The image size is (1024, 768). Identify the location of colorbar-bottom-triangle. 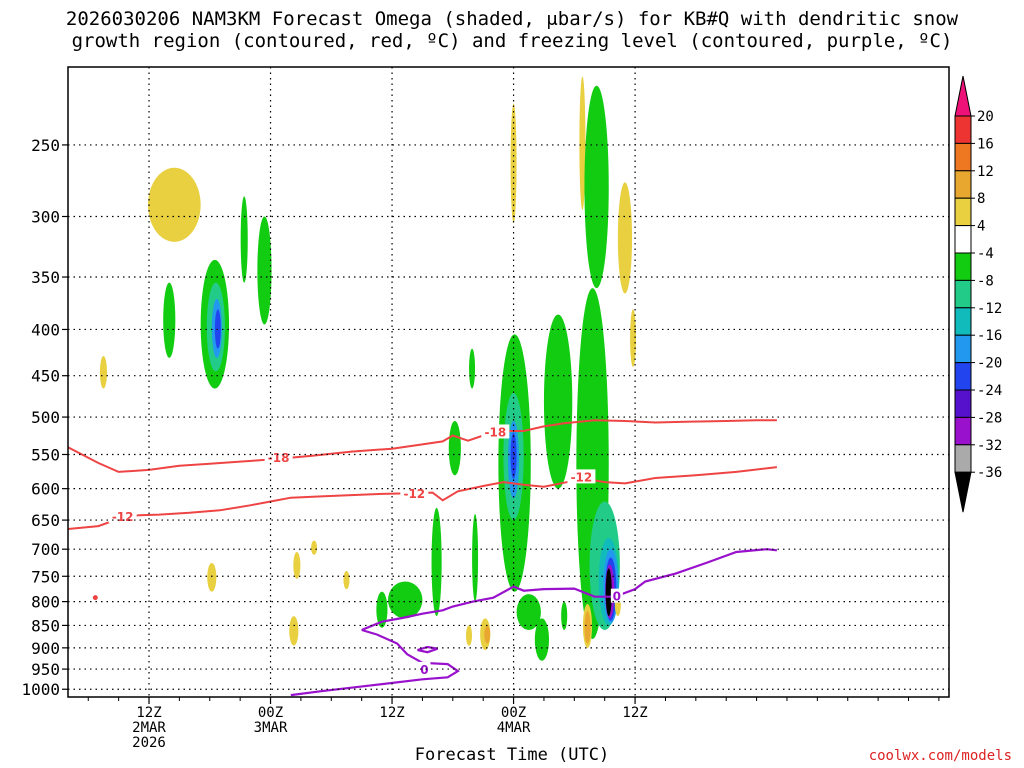
(963, 492).